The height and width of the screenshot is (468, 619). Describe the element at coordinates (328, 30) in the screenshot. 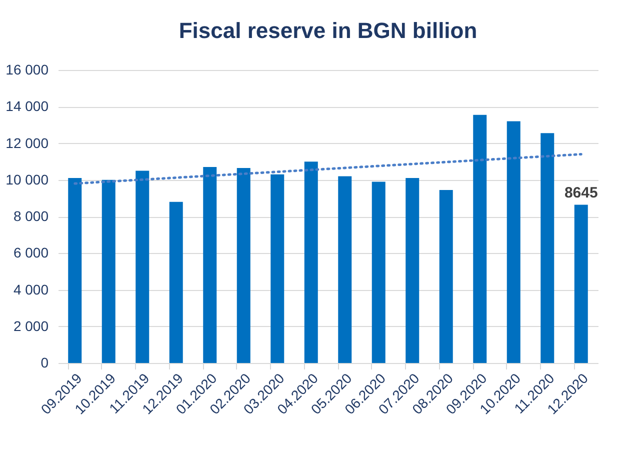

I see `chart-title: Fiscal reserve in BGN billion` at that location.